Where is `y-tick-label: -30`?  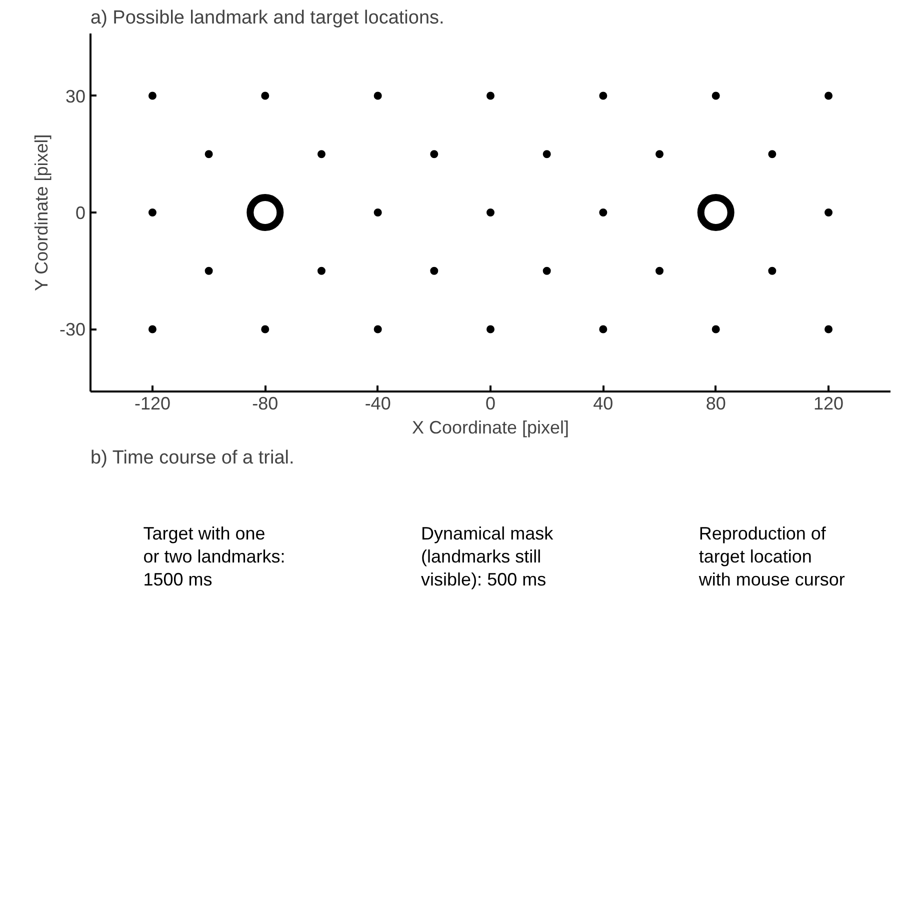
y-tick-label: -30 is located at coordinates (72, 330).